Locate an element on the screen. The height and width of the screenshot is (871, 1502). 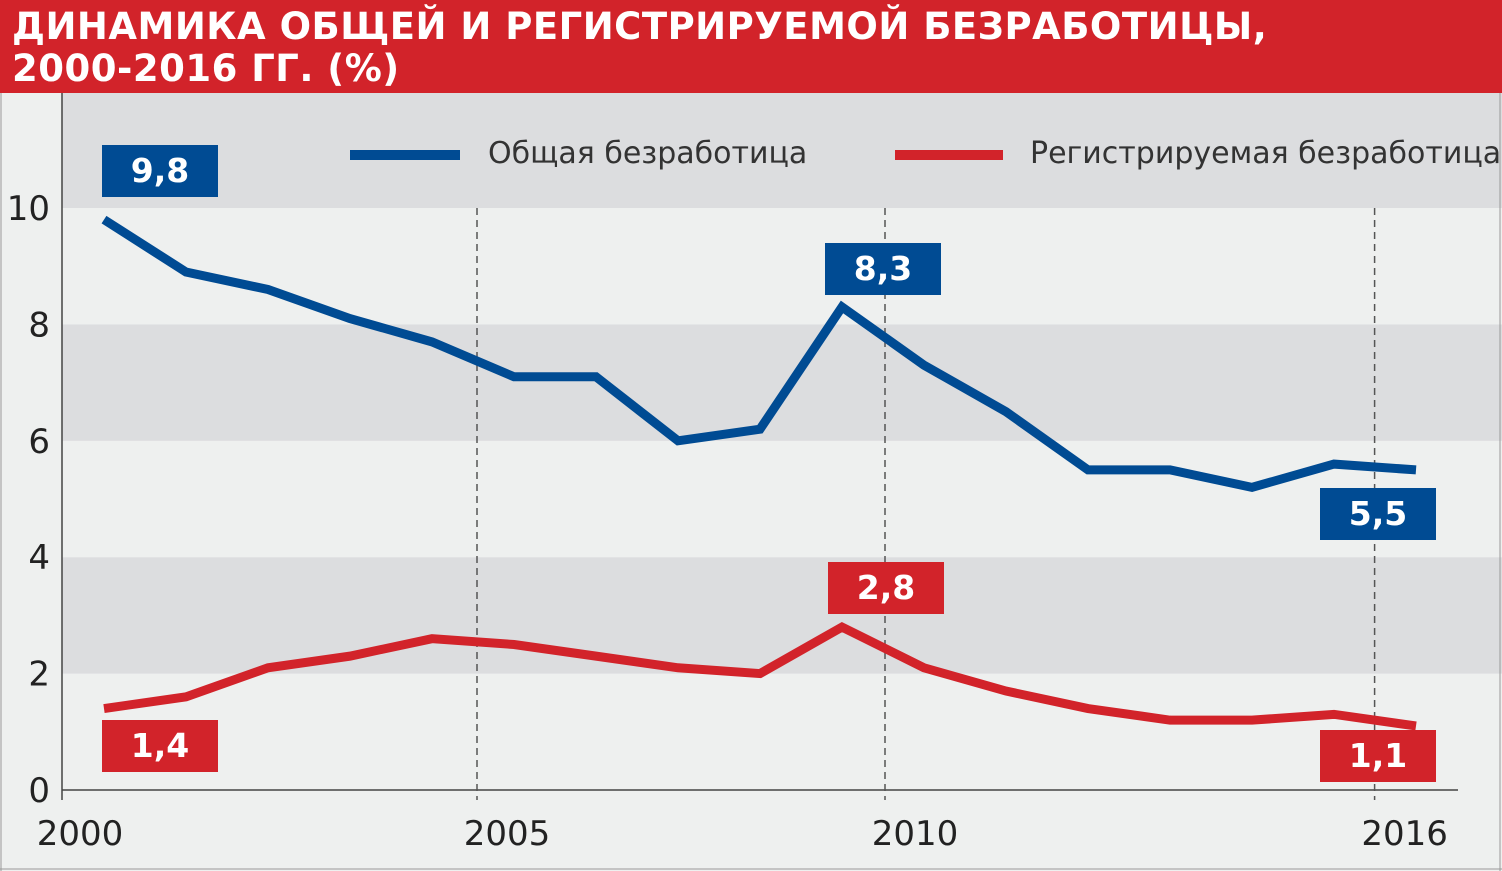
data-label-blue-start: 9,8 is located at coordinates (160, 171).